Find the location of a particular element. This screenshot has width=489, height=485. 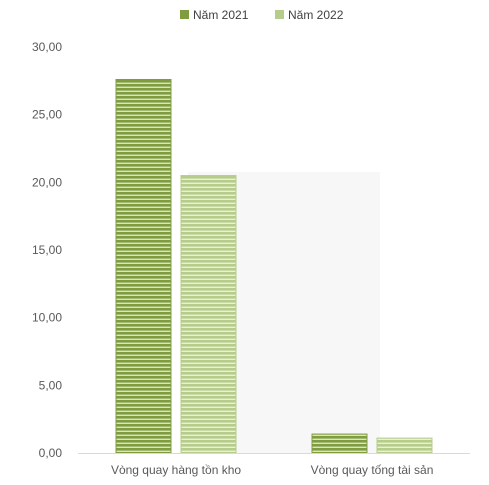

y-tick-label: 20,00 is located at coordinates (47, 182).